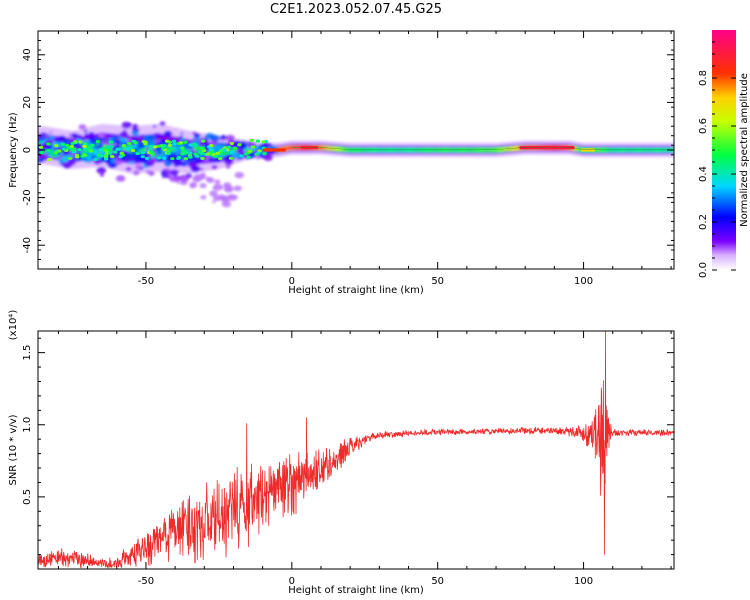 Image resolution: width=750 pixels, height=600 pixels. I want to click on colorbar-label: Normalized spectral amplitude, so click(744, 150).